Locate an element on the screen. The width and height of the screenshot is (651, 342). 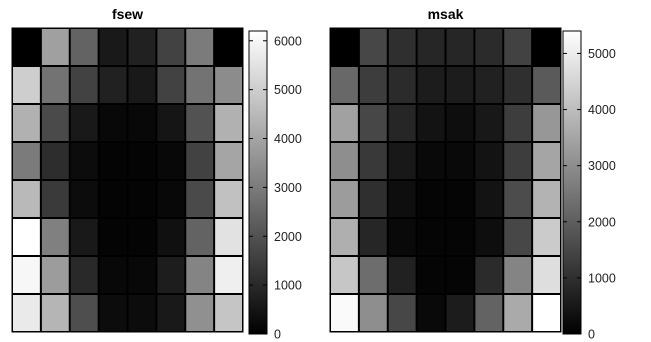
fsew-colorbar-tick-label: 0 is located at coordinates (277, 335).